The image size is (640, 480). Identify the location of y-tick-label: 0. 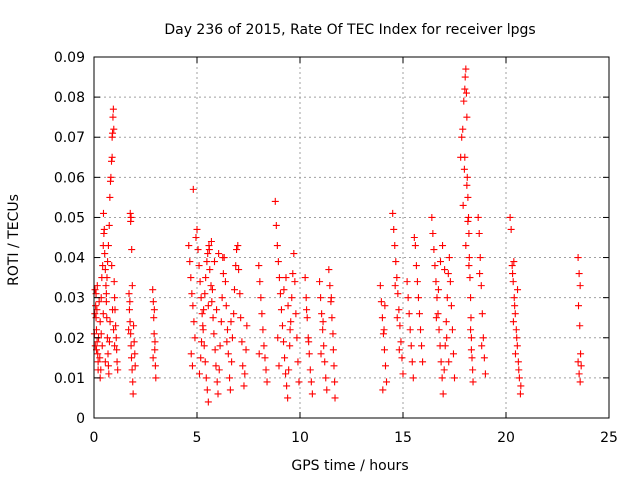
(80, 419).